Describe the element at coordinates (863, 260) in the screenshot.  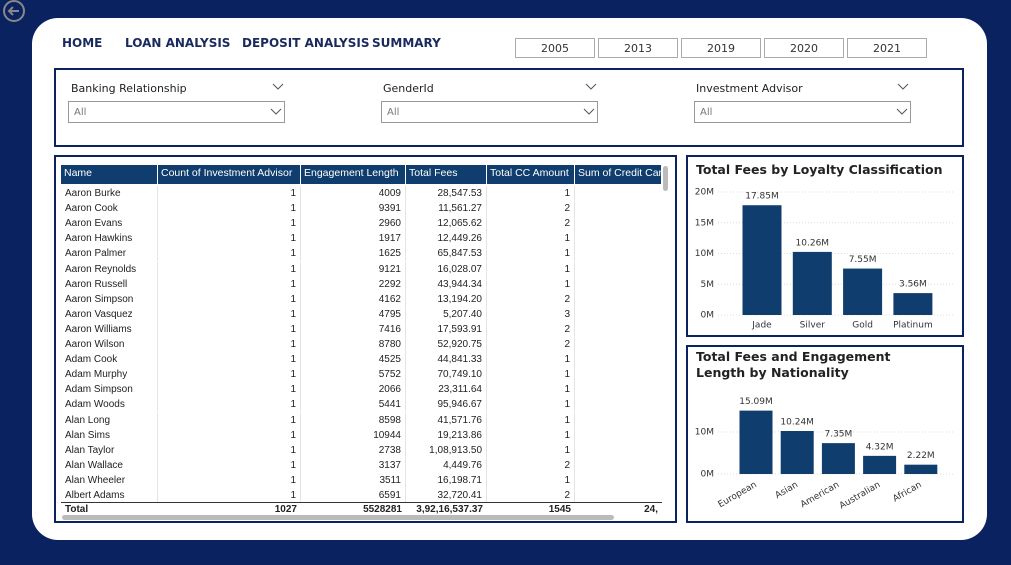
I see `data-label: 7.55M` at that location.